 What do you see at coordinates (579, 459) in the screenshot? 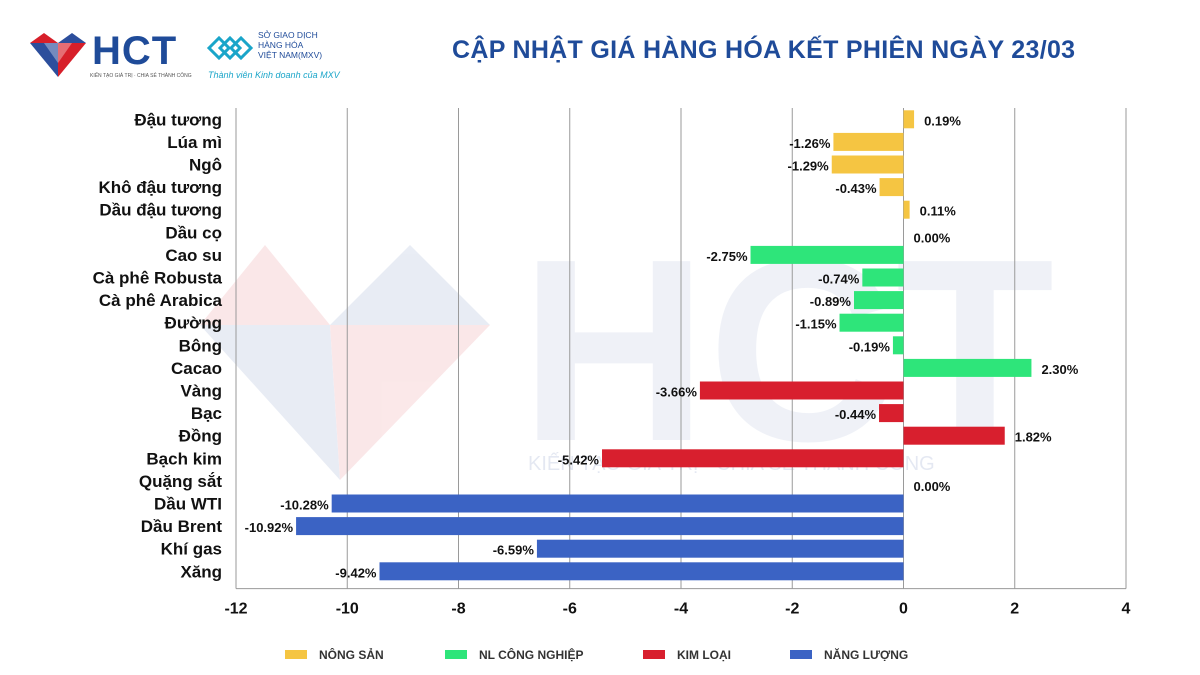
I see `data-label: -5.42%` at bounding box center [579, 459].